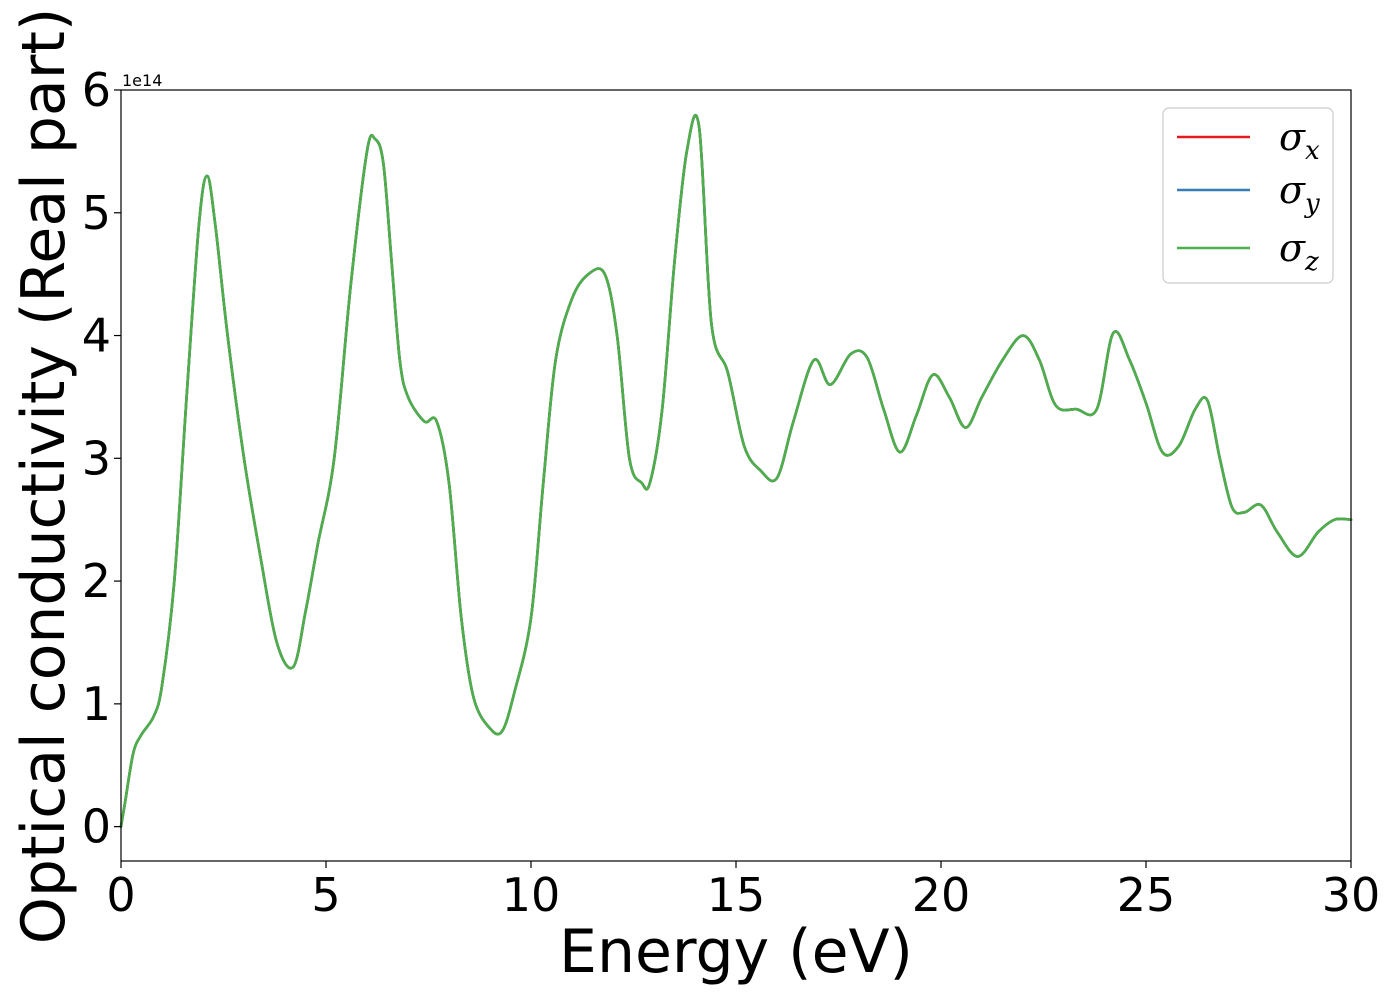 The height and width of the screenshot is (1000, 1400). I want to click on y-tick-label: 3, so click(96, 458).